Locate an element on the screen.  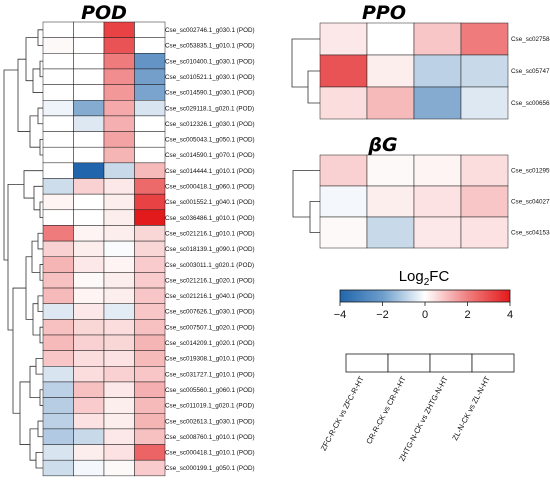
legend-tick-label: 2 is located at coordinates (467, 315).